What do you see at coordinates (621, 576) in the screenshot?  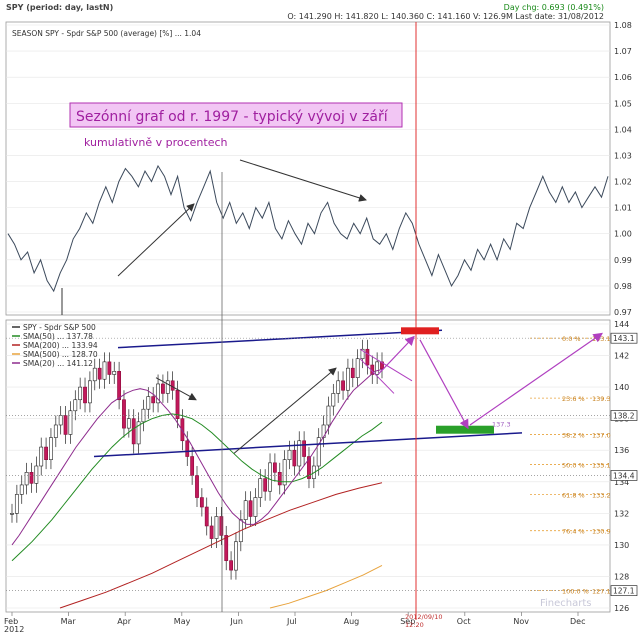 I see `price-y-tick: 128` at bounding box center [621, 576].